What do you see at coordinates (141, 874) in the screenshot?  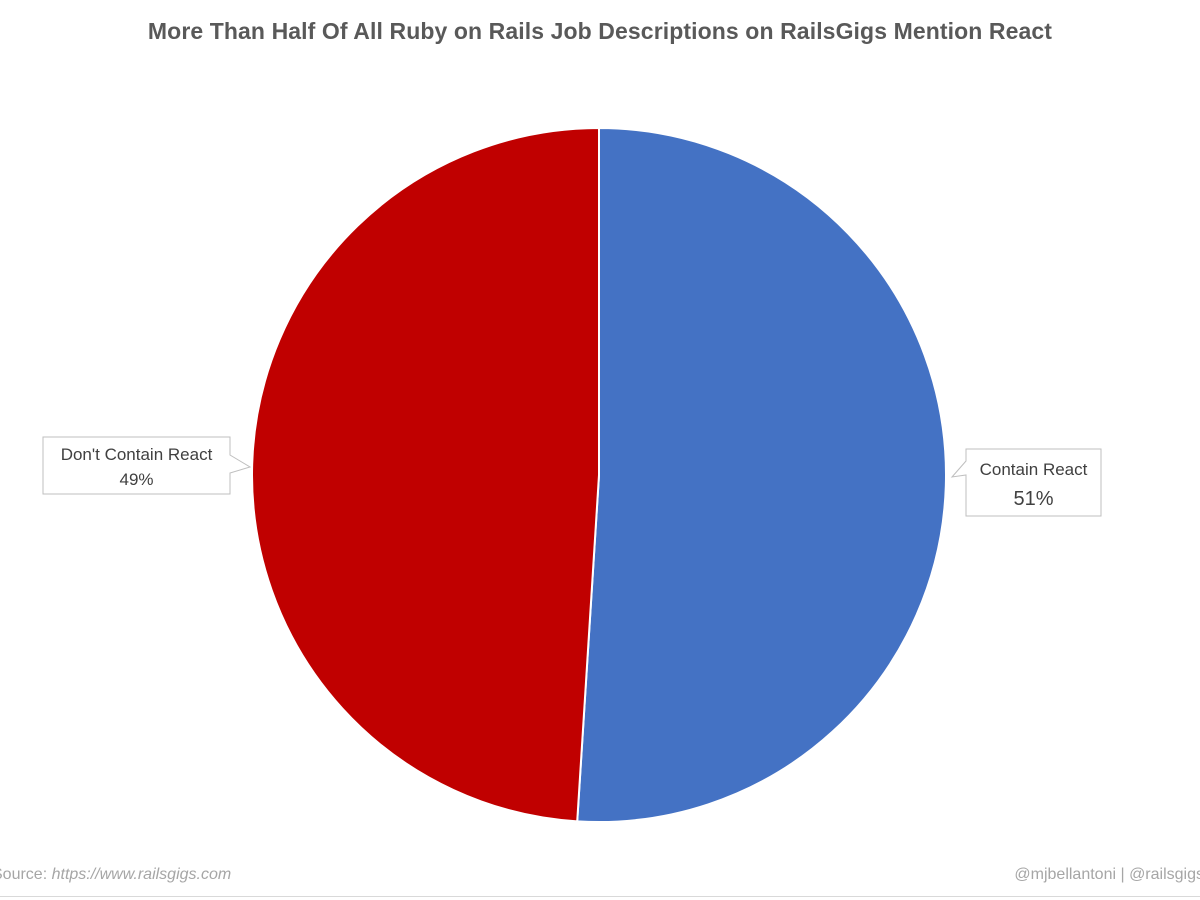 I see `source-url: https://www.railsgigs.com` at bounding box center [141, 874].